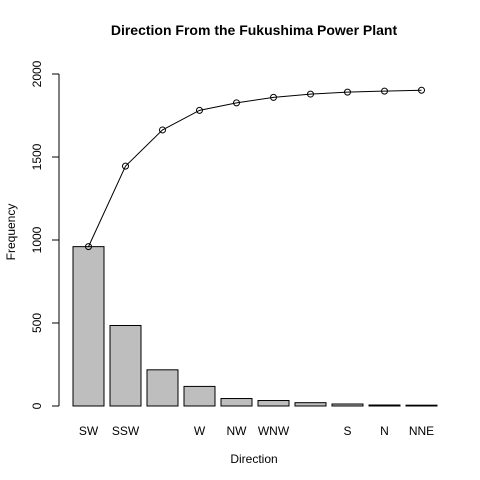 This screenshot has width=480, height=480. What do you see at coordinates (125, 166) in the screenshot?
I see `cumulative-point-ssw` at bounding box center [125, 166].